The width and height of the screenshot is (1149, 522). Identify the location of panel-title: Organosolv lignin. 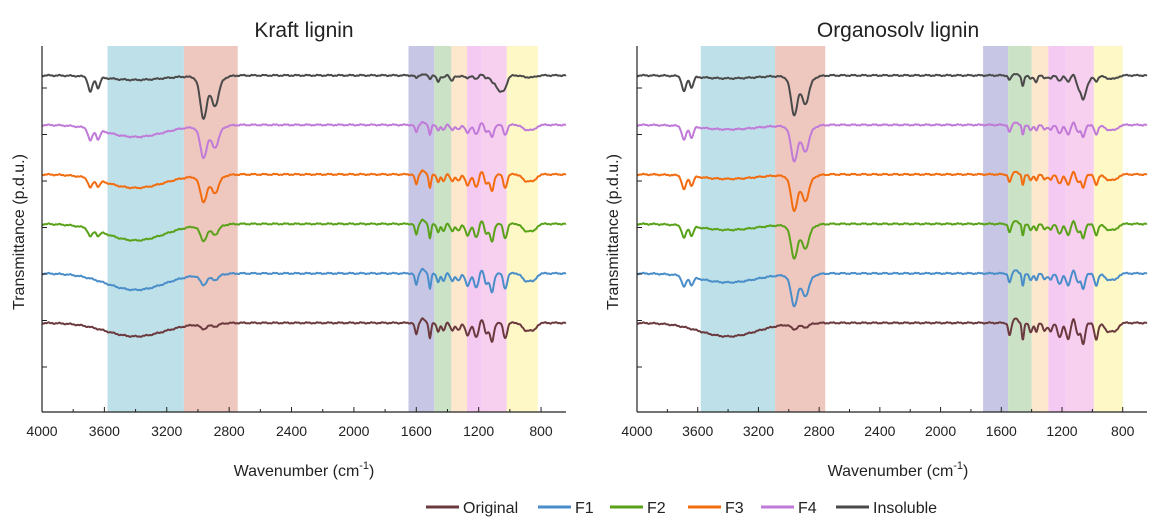
(898, 30).